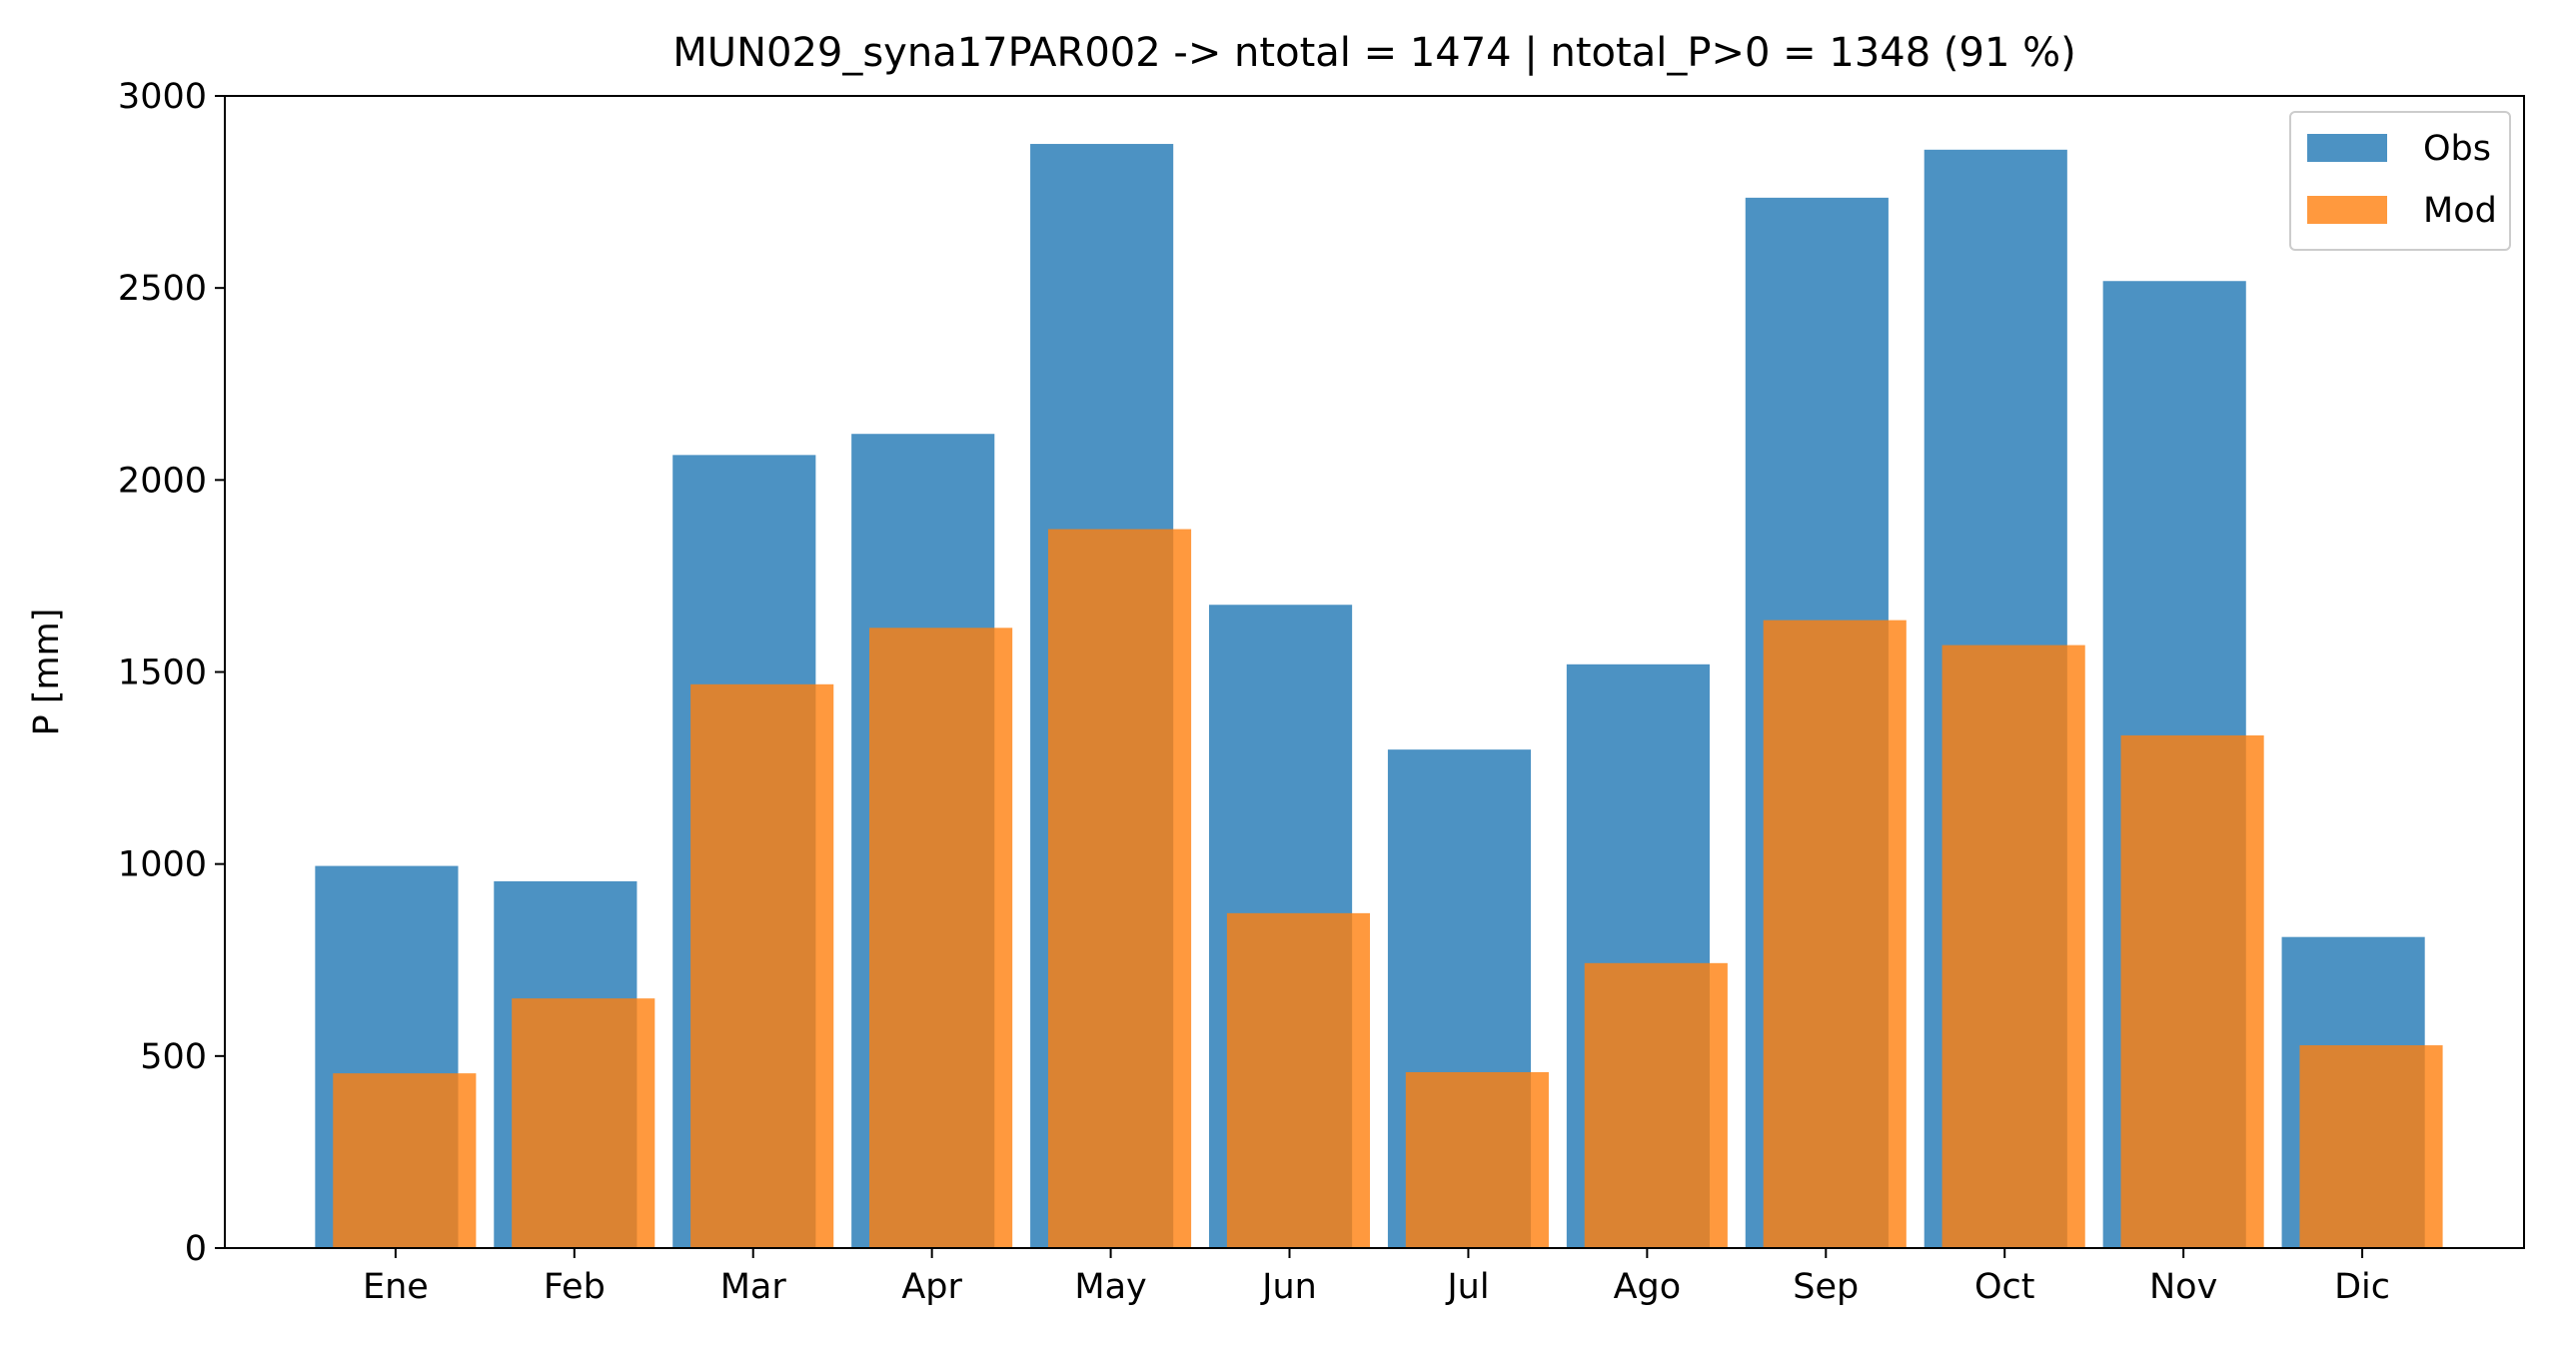 Image resolution: width=2576 pixels, height=1348 pixels. Describe the element at coordinates (1656, 1105) in the screenshot. I see `bar-mod-ago` at that location.